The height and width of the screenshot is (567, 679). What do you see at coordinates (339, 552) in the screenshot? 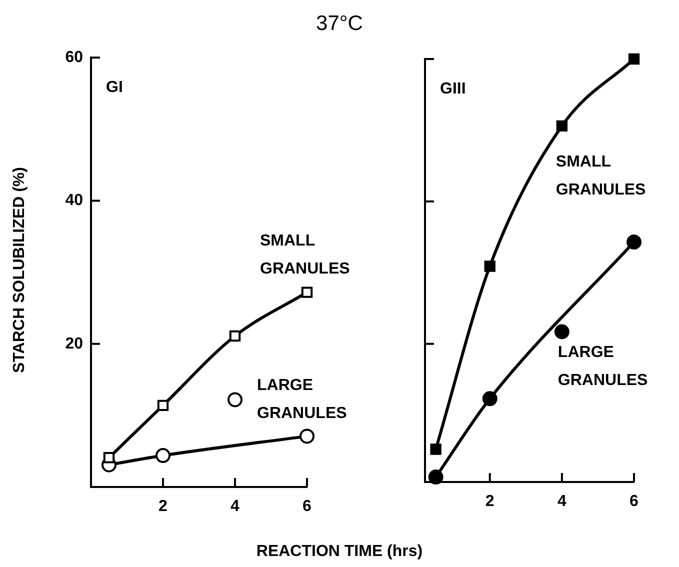
I see `x-axis-title: REACTION TIME (hrs)` at bounding box center [339, 552].